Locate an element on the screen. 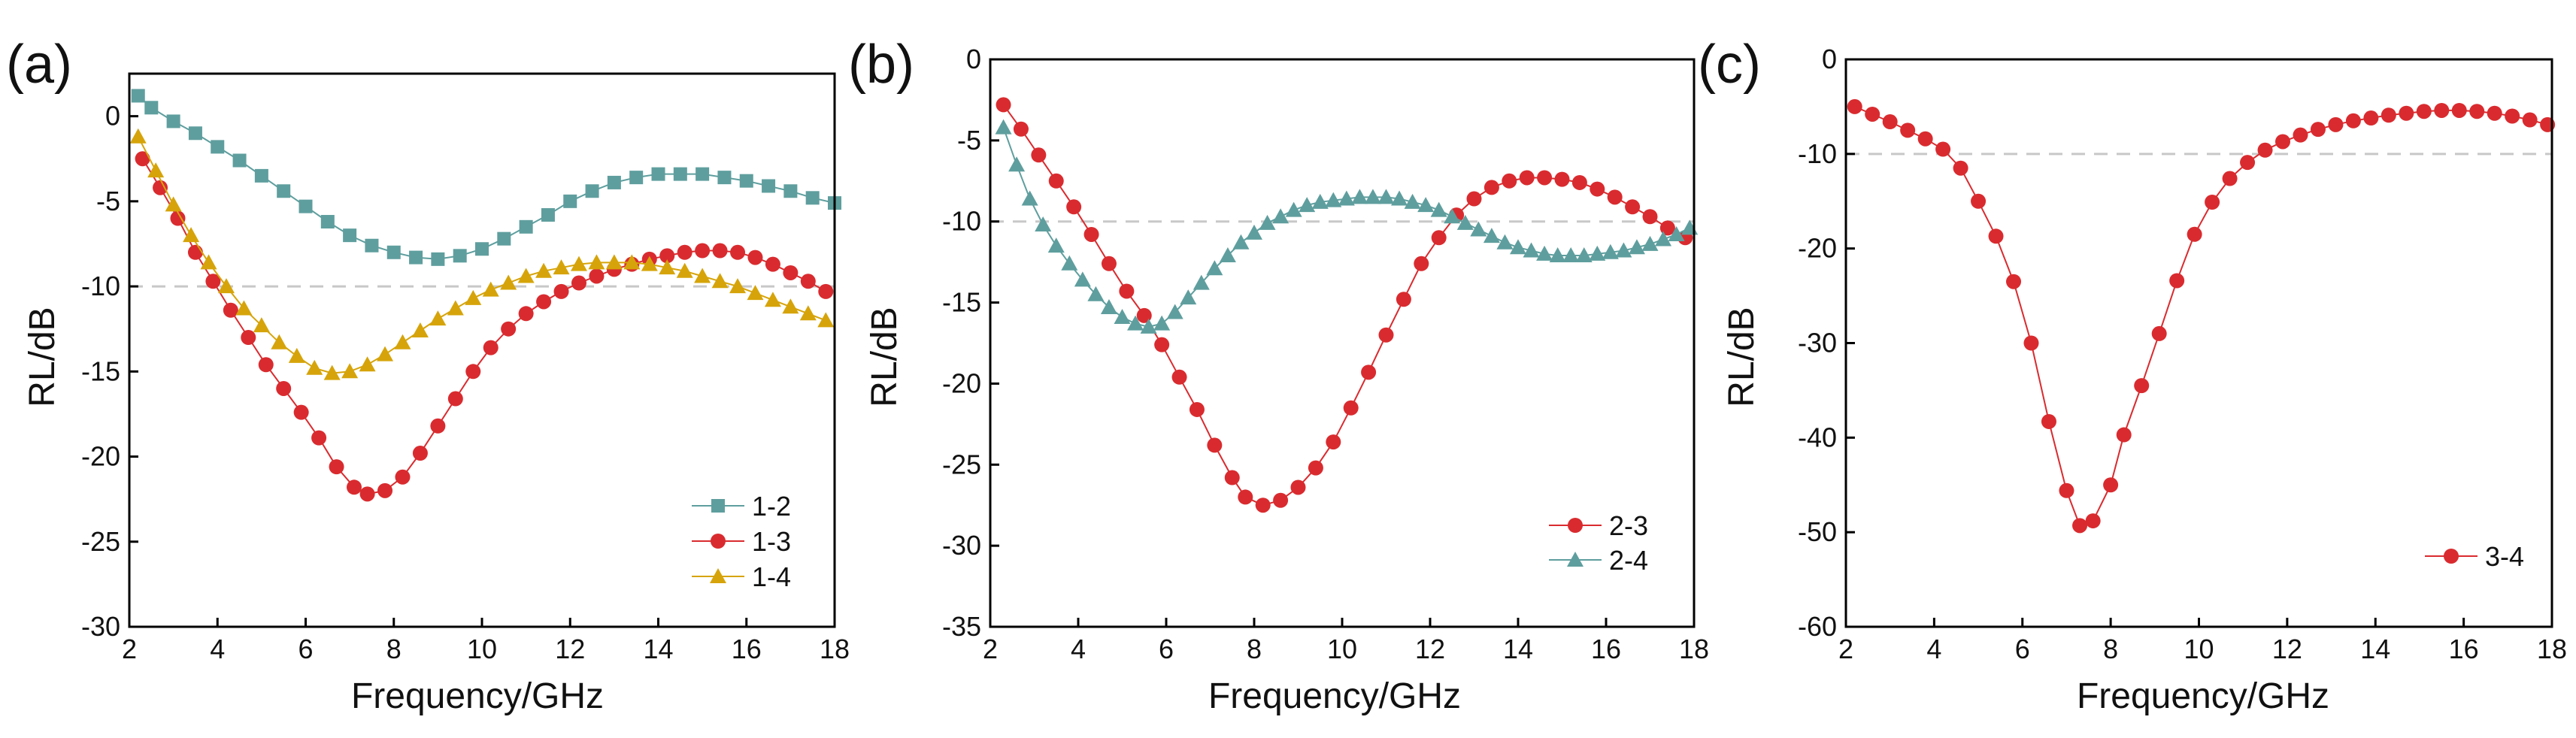 The width and height of the screenshot is (2576, 738). legend-item-2-4: 2-4 is located at coordinates (1598, 560).